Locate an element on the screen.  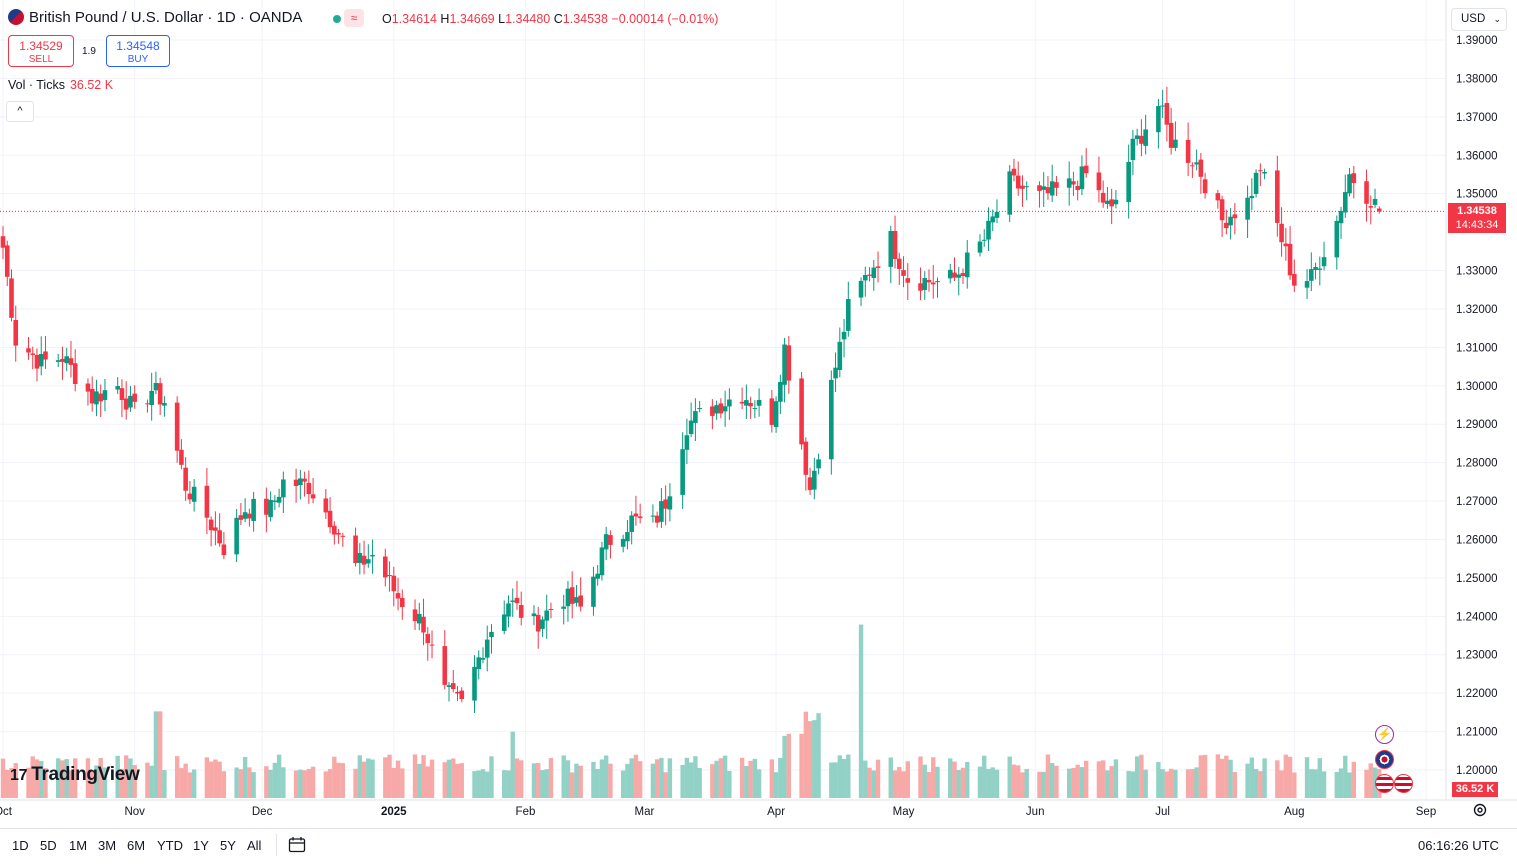
range-button-1y: 1Y is located at coordinates (201, 845).